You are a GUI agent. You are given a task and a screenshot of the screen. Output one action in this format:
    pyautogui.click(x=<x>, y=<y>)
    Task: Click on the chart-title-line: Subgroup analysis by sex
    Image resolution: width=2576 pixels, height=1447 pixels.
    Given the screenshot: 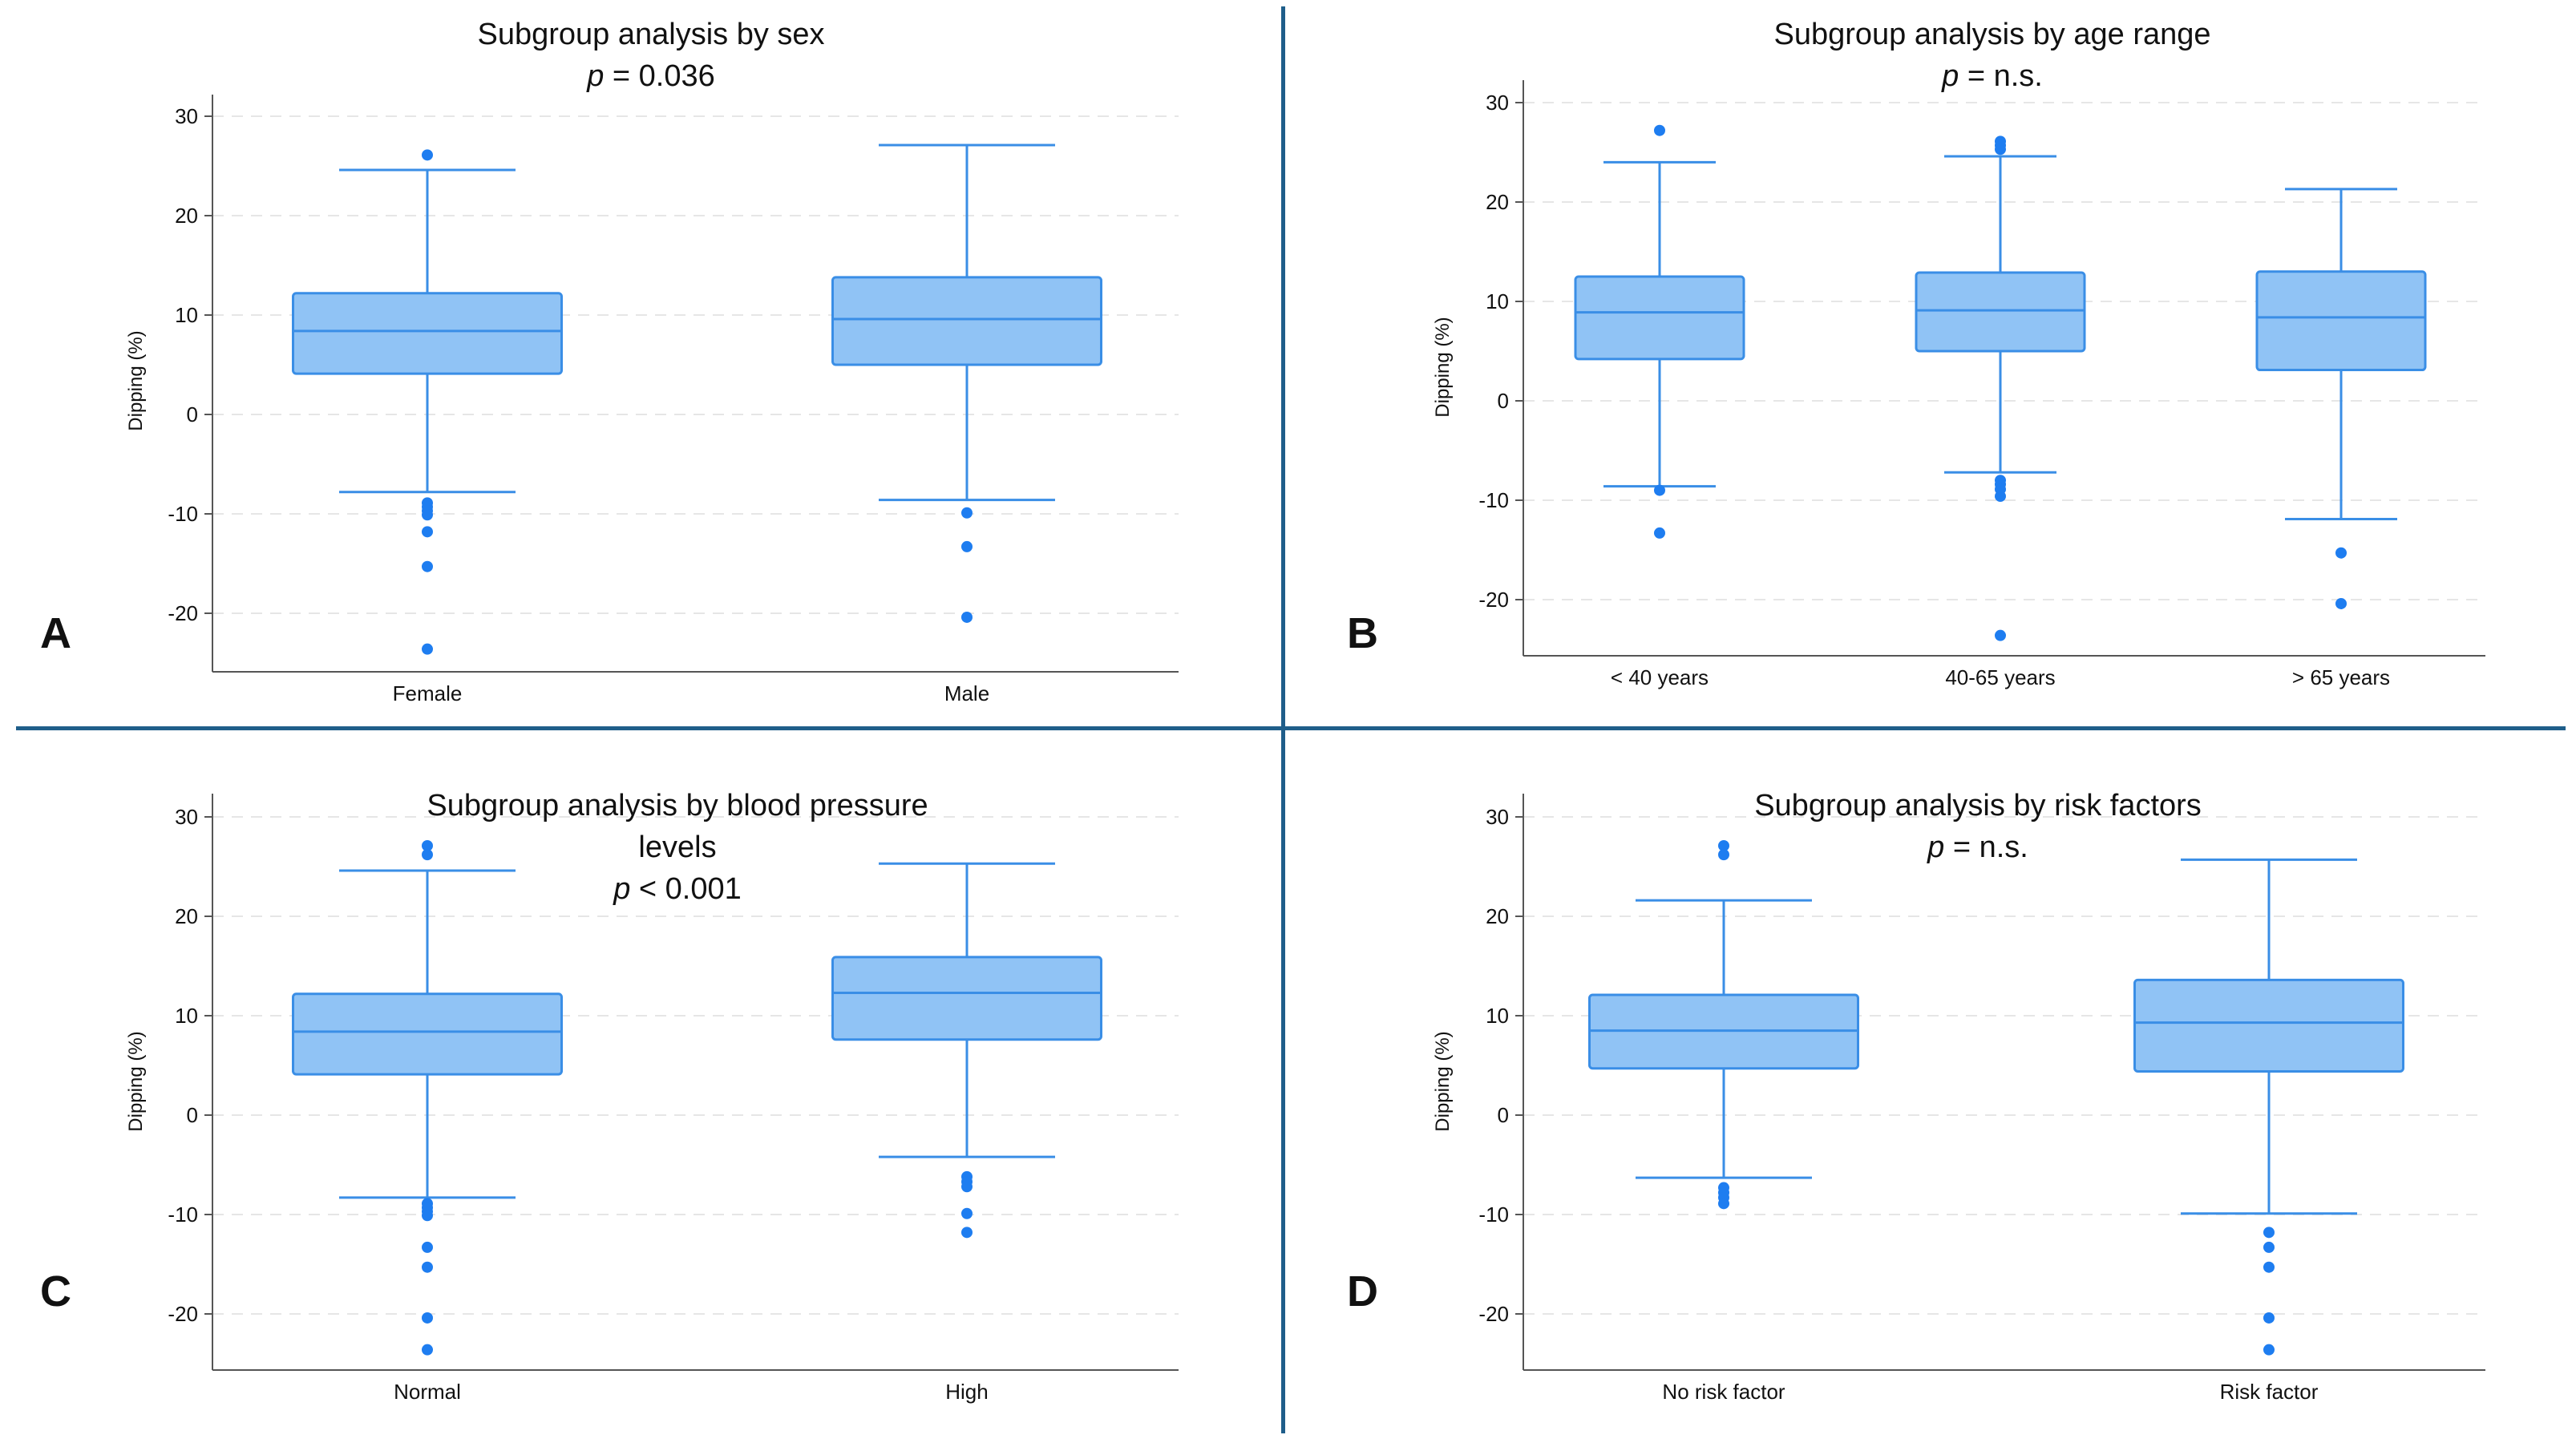 What is the action you would take?
    pyautogui.click(x=650, y=34)
    